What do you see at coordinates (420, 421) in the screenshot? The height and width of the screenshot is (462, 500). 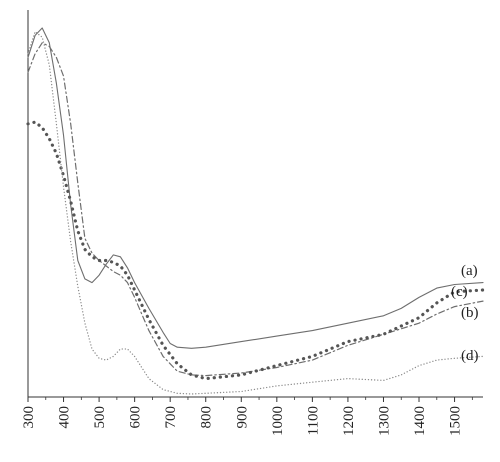 I see `x-tick-label-1400: 1400` at bounding box center [420, 421].